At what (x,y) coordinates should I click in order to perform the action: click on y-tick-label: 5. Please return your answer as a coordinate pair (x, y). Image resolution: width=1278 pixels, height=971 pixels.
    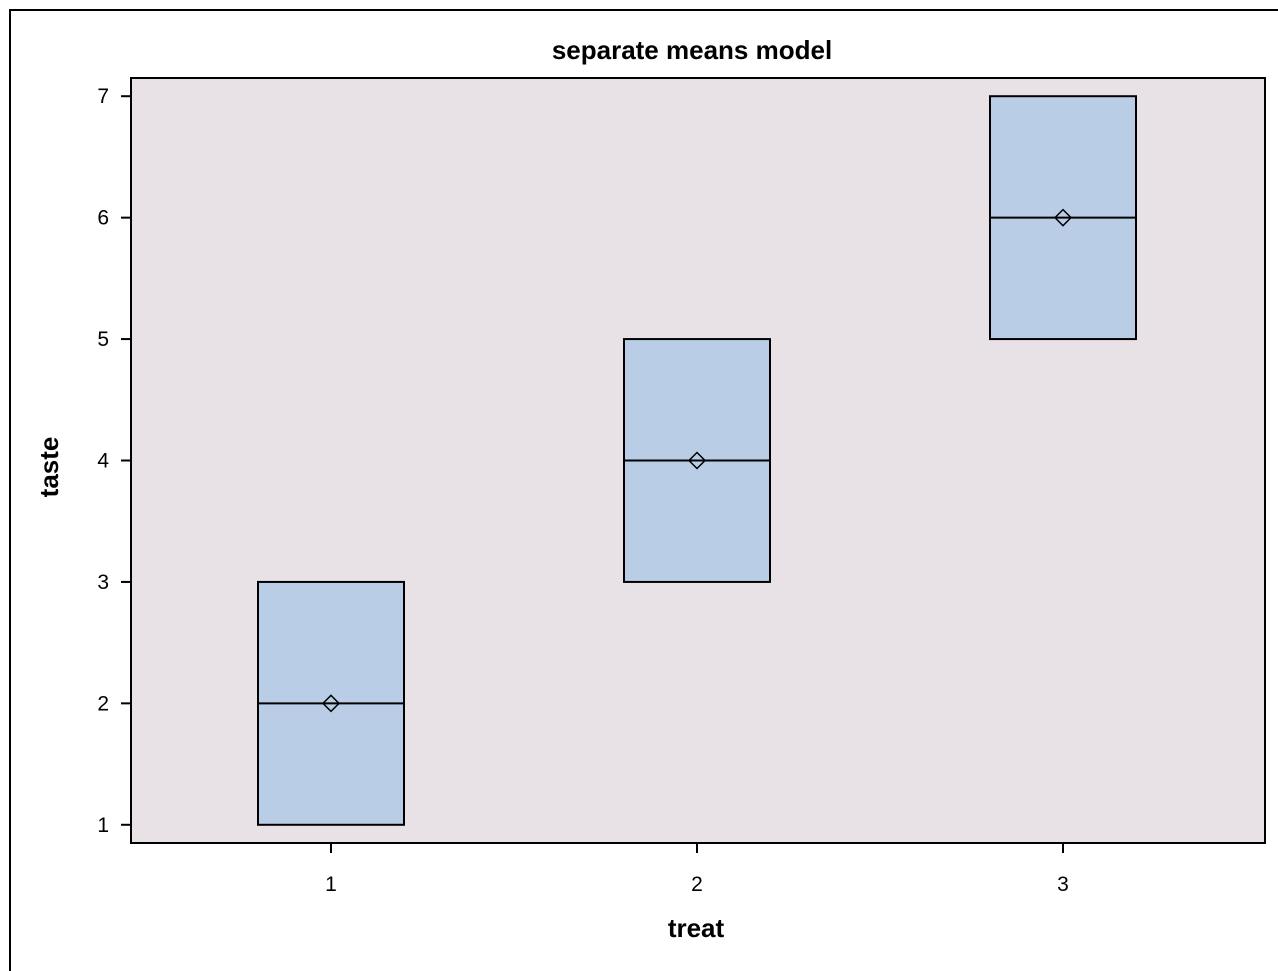
    Looking at the image, I should click on (103, 339).